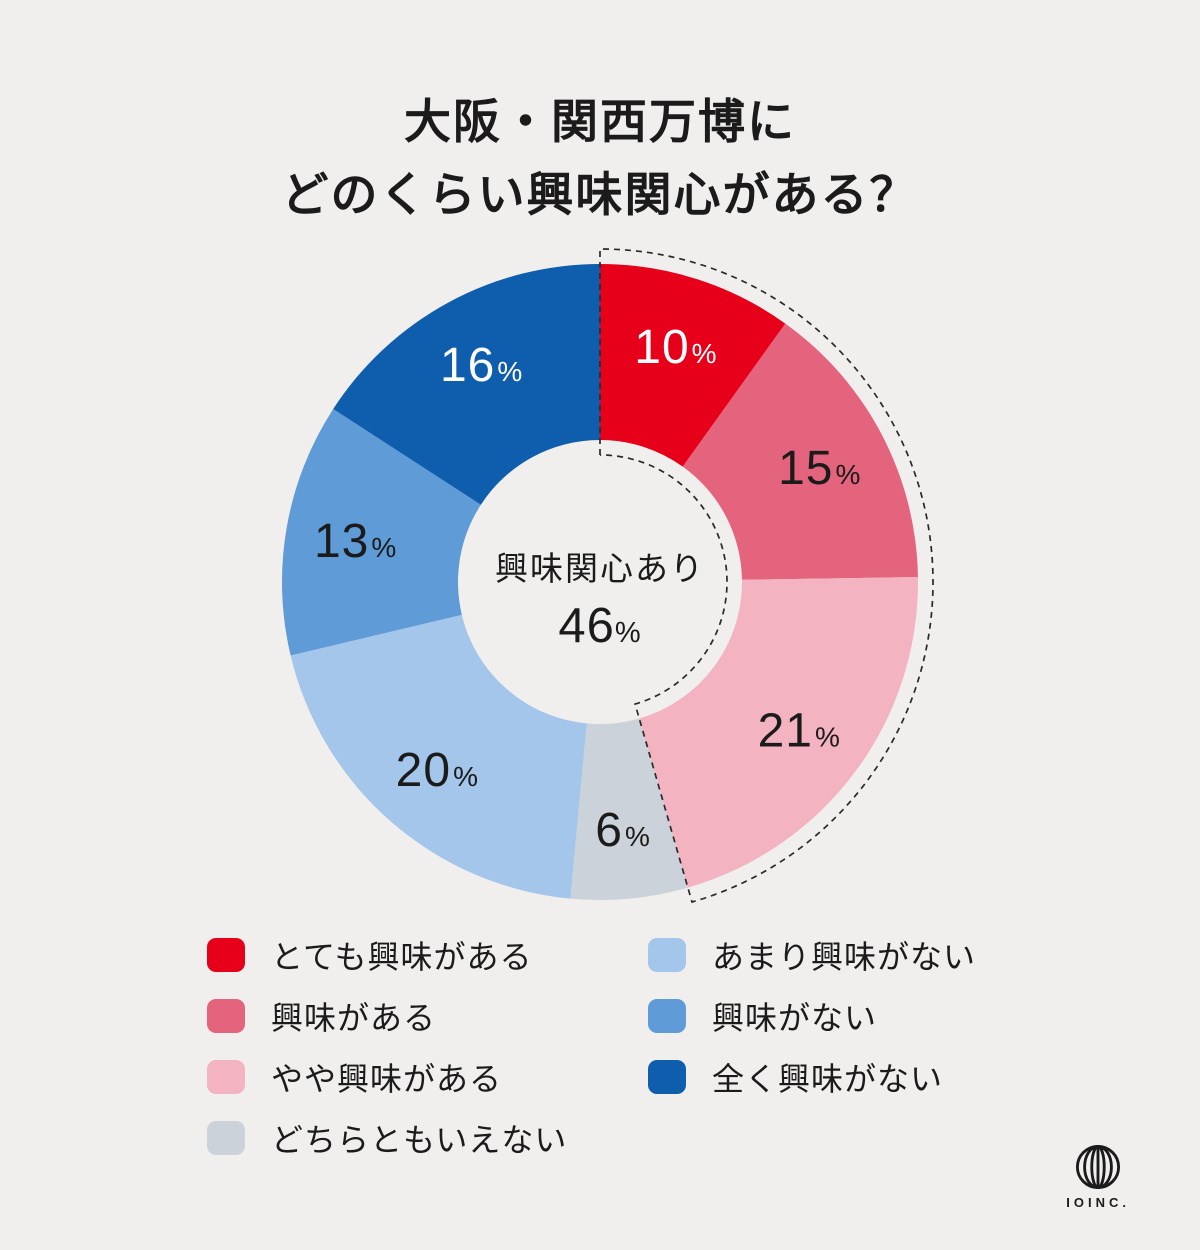 The width and height of the screenshot is (1200, 1250). I want to click on legend-column-right: あまり興味がない 興味がない全く興味がない, so click(812, 1029).